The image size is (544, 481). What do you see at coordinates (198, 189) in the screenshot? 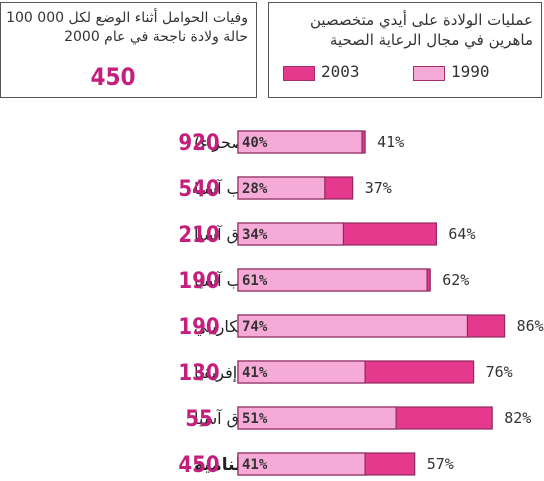
I see `maternal-deaths-value: 540` at bounding box center [198, 189].